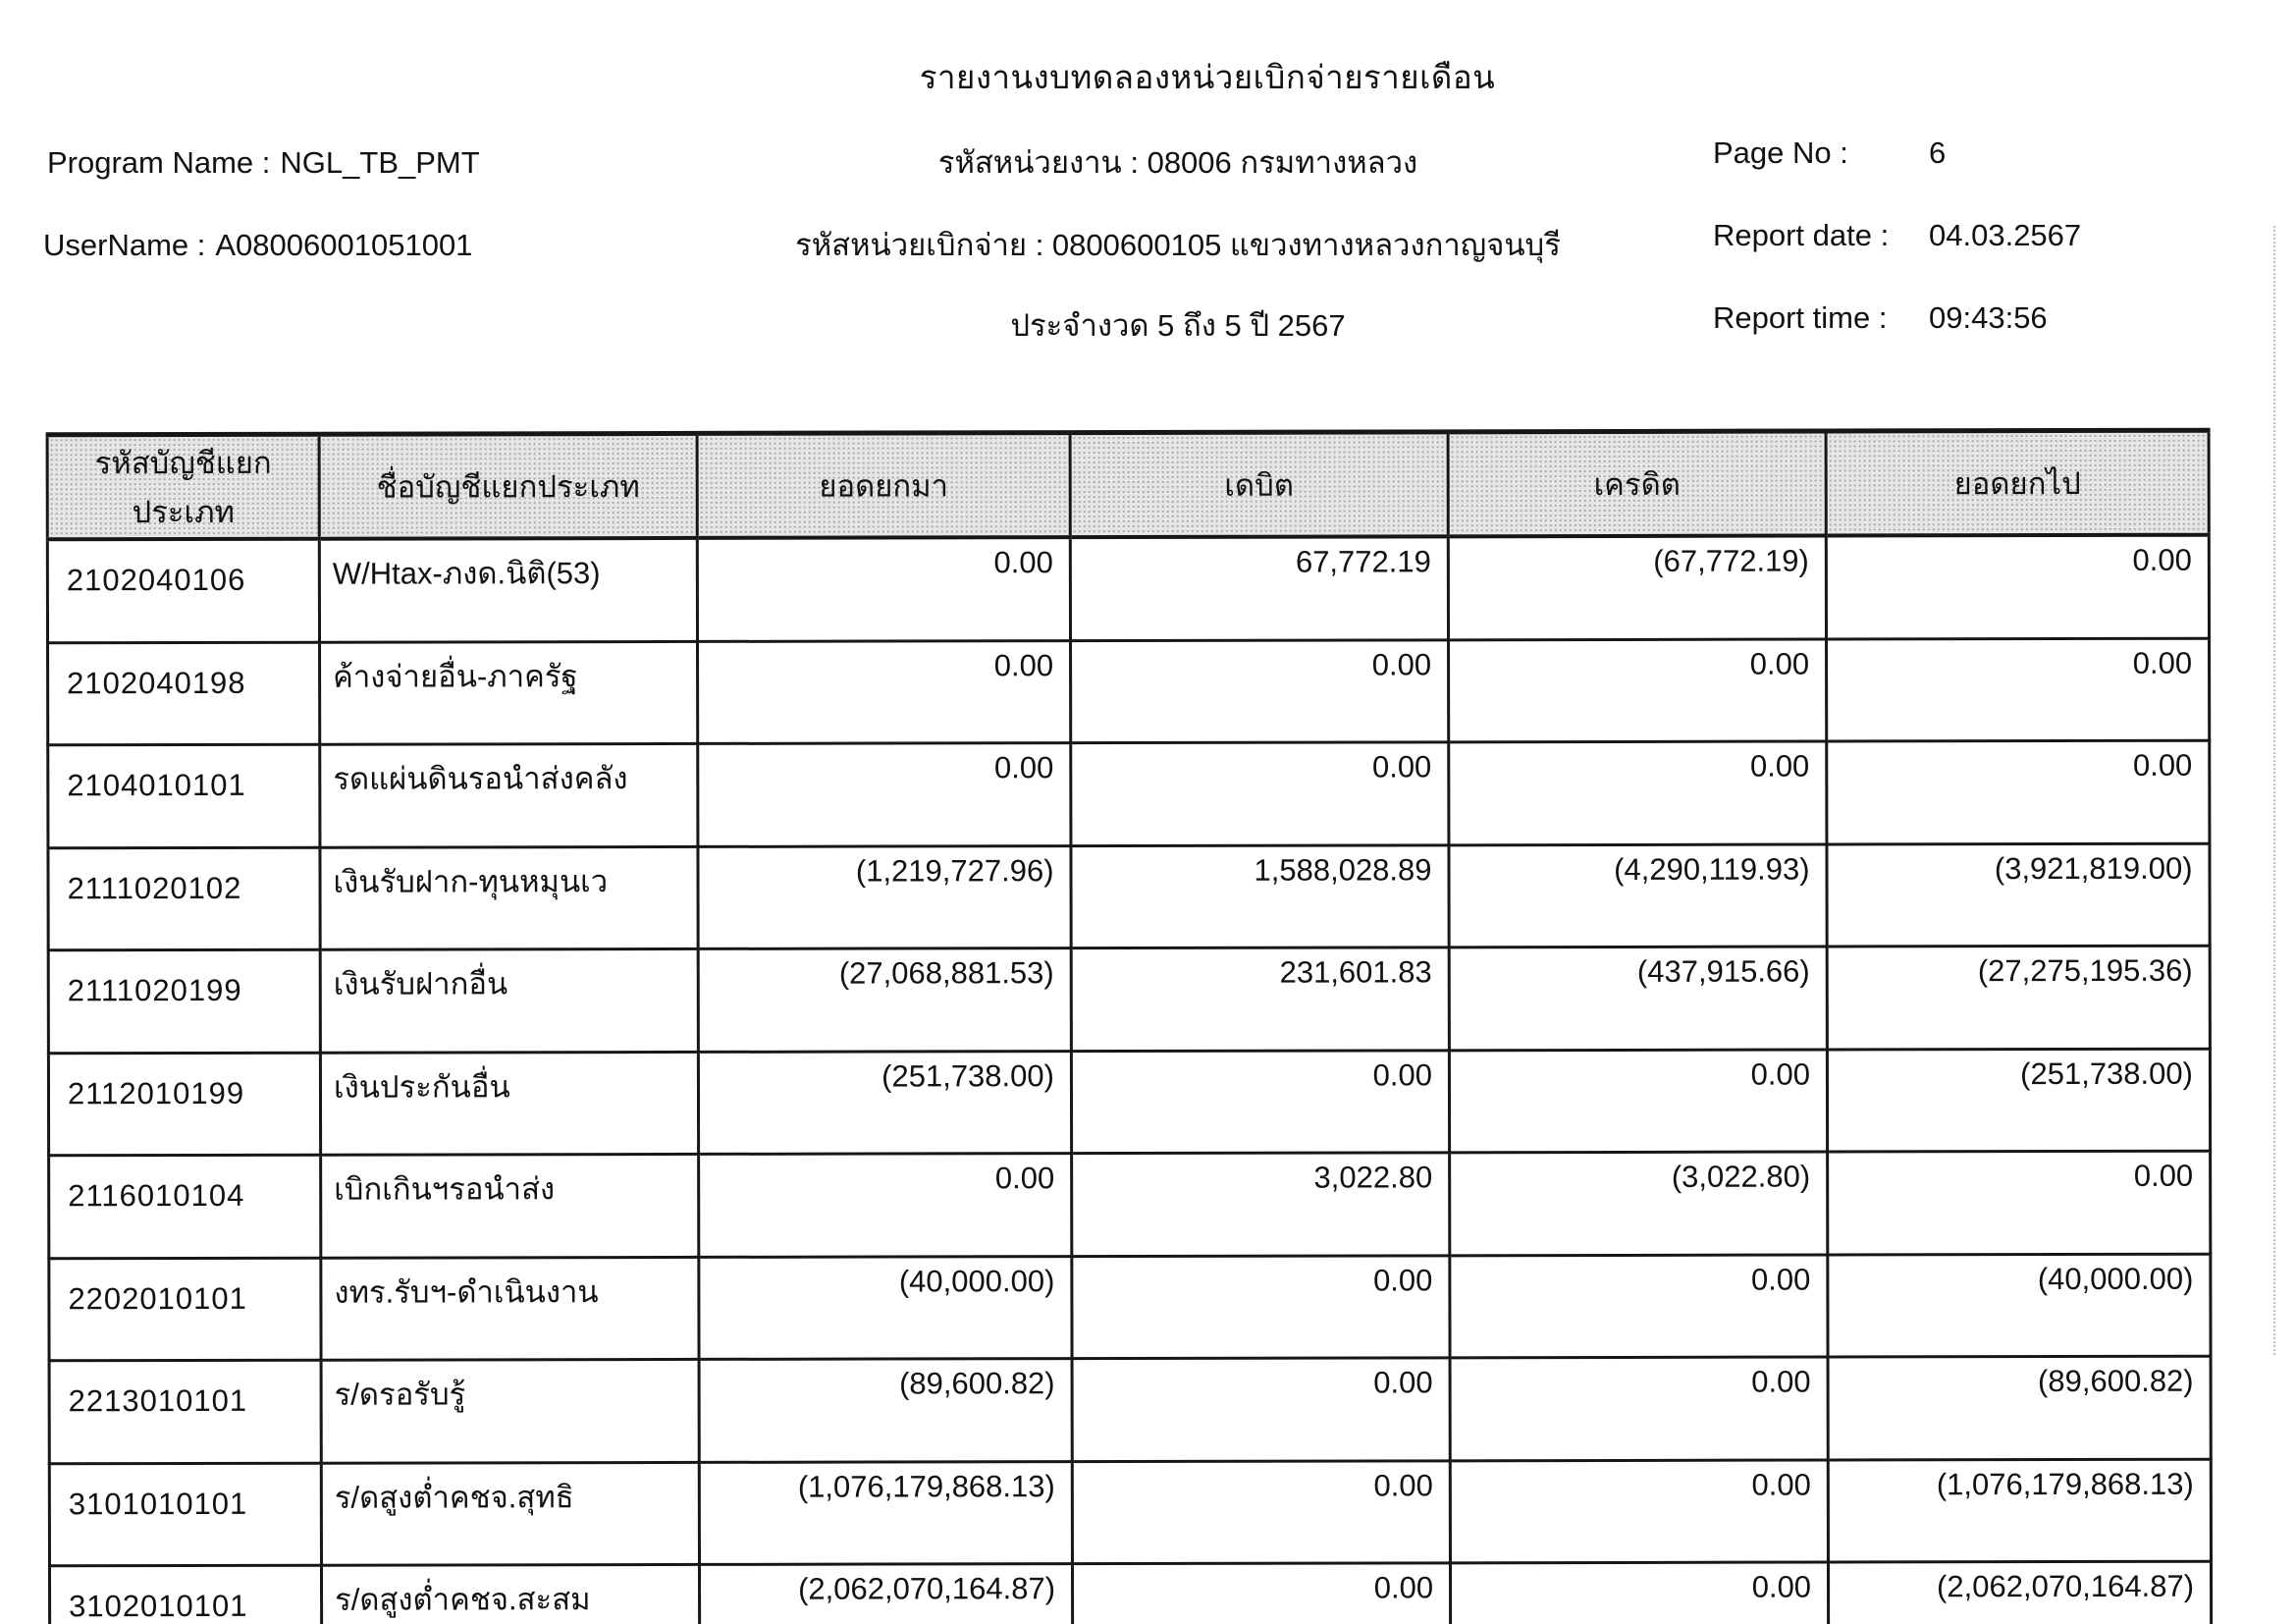 This screenshot has width=2296, height=1624. What do you see at coordinates (1638, 999) in the screenshot?
I see `cell-credit: (437,915.66)` at bounding box center [1638, 999].